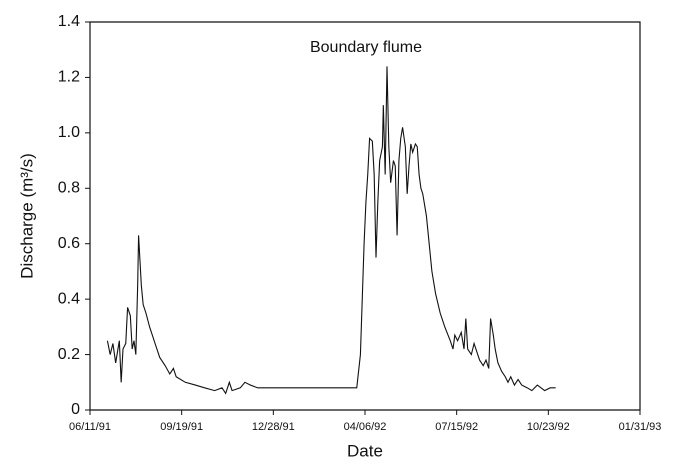  I want to click on x-tick-label: 06/11/91, so click(90, 427).